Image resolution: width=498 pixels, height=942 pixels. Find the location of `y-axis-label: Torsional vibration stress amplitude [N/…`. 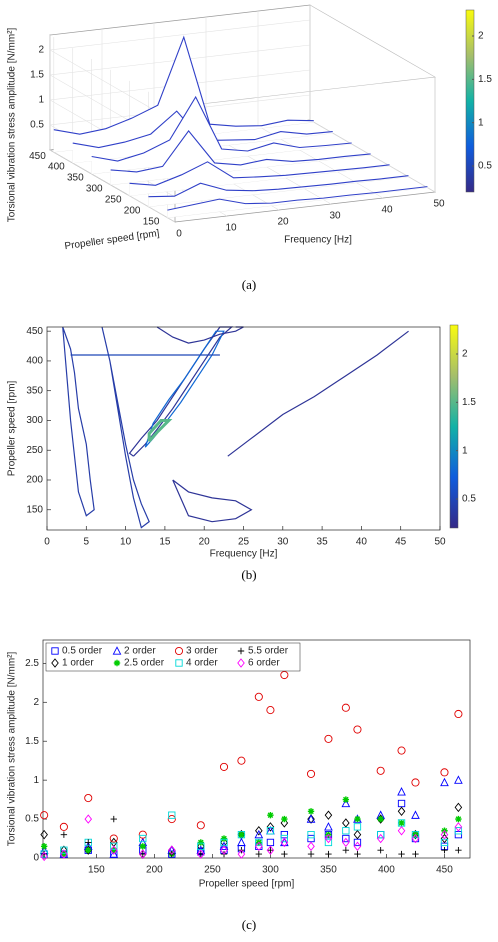

y-axis-label: Torsional vibration stress amplitude [N/… is located at coordinates (12, 749).